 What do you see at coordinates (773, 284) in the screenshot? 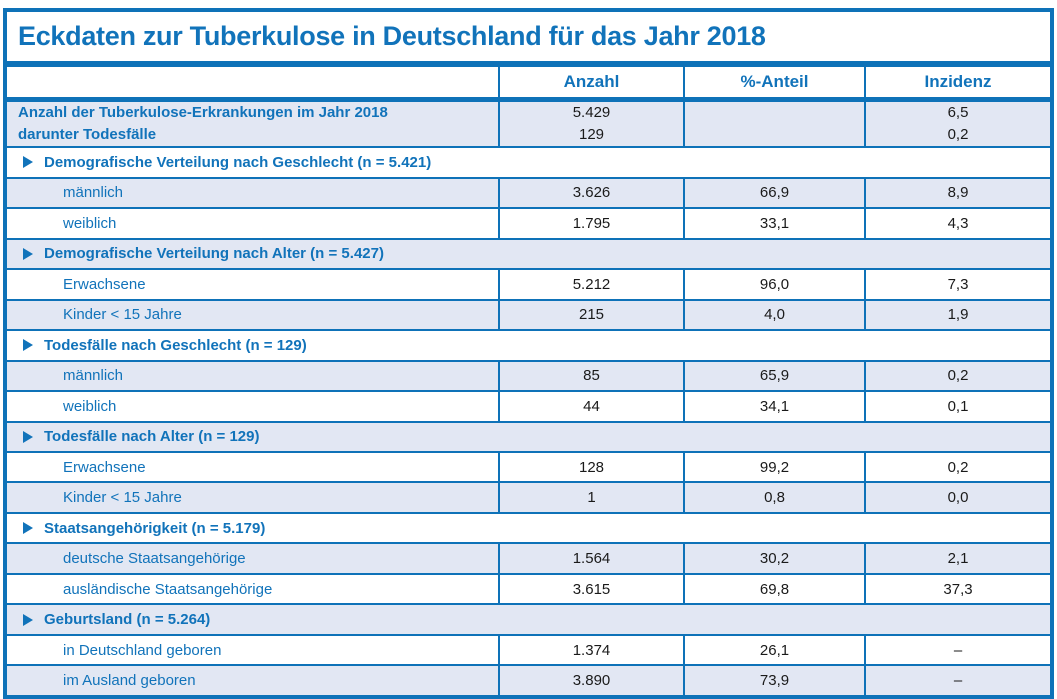
I see `cell-anteil: 96,0` at bounding box center [773, 284].